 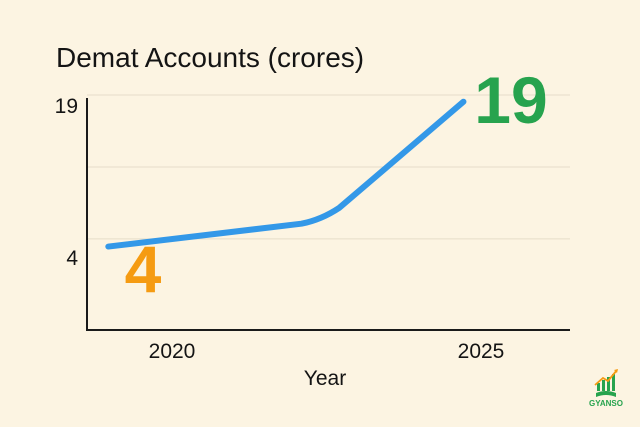 What do you see at coordinates (210, 57) in the screenshot?
I see `chart-title: Demat Accounts (crores)` at bounding box center [210, 57].